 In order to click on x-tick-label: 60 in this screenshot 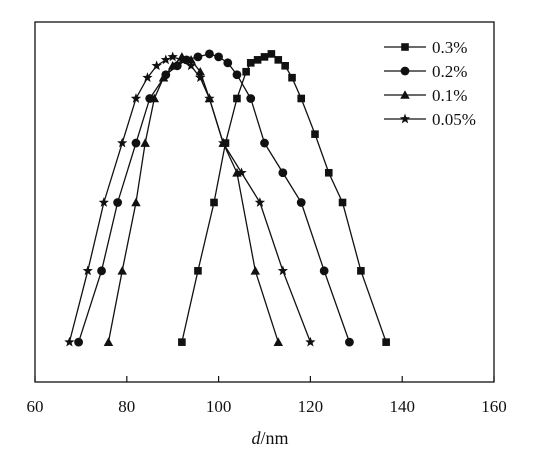, I will do `click(35, 406)`.